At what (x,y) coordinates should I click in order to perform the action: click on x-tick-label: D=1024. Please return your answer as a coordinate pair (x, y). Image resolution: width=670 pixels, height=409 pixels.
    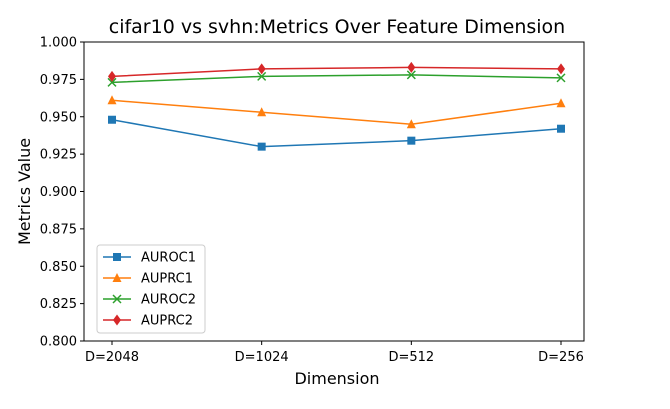
    Looking at the image, I should click on (262, 357).